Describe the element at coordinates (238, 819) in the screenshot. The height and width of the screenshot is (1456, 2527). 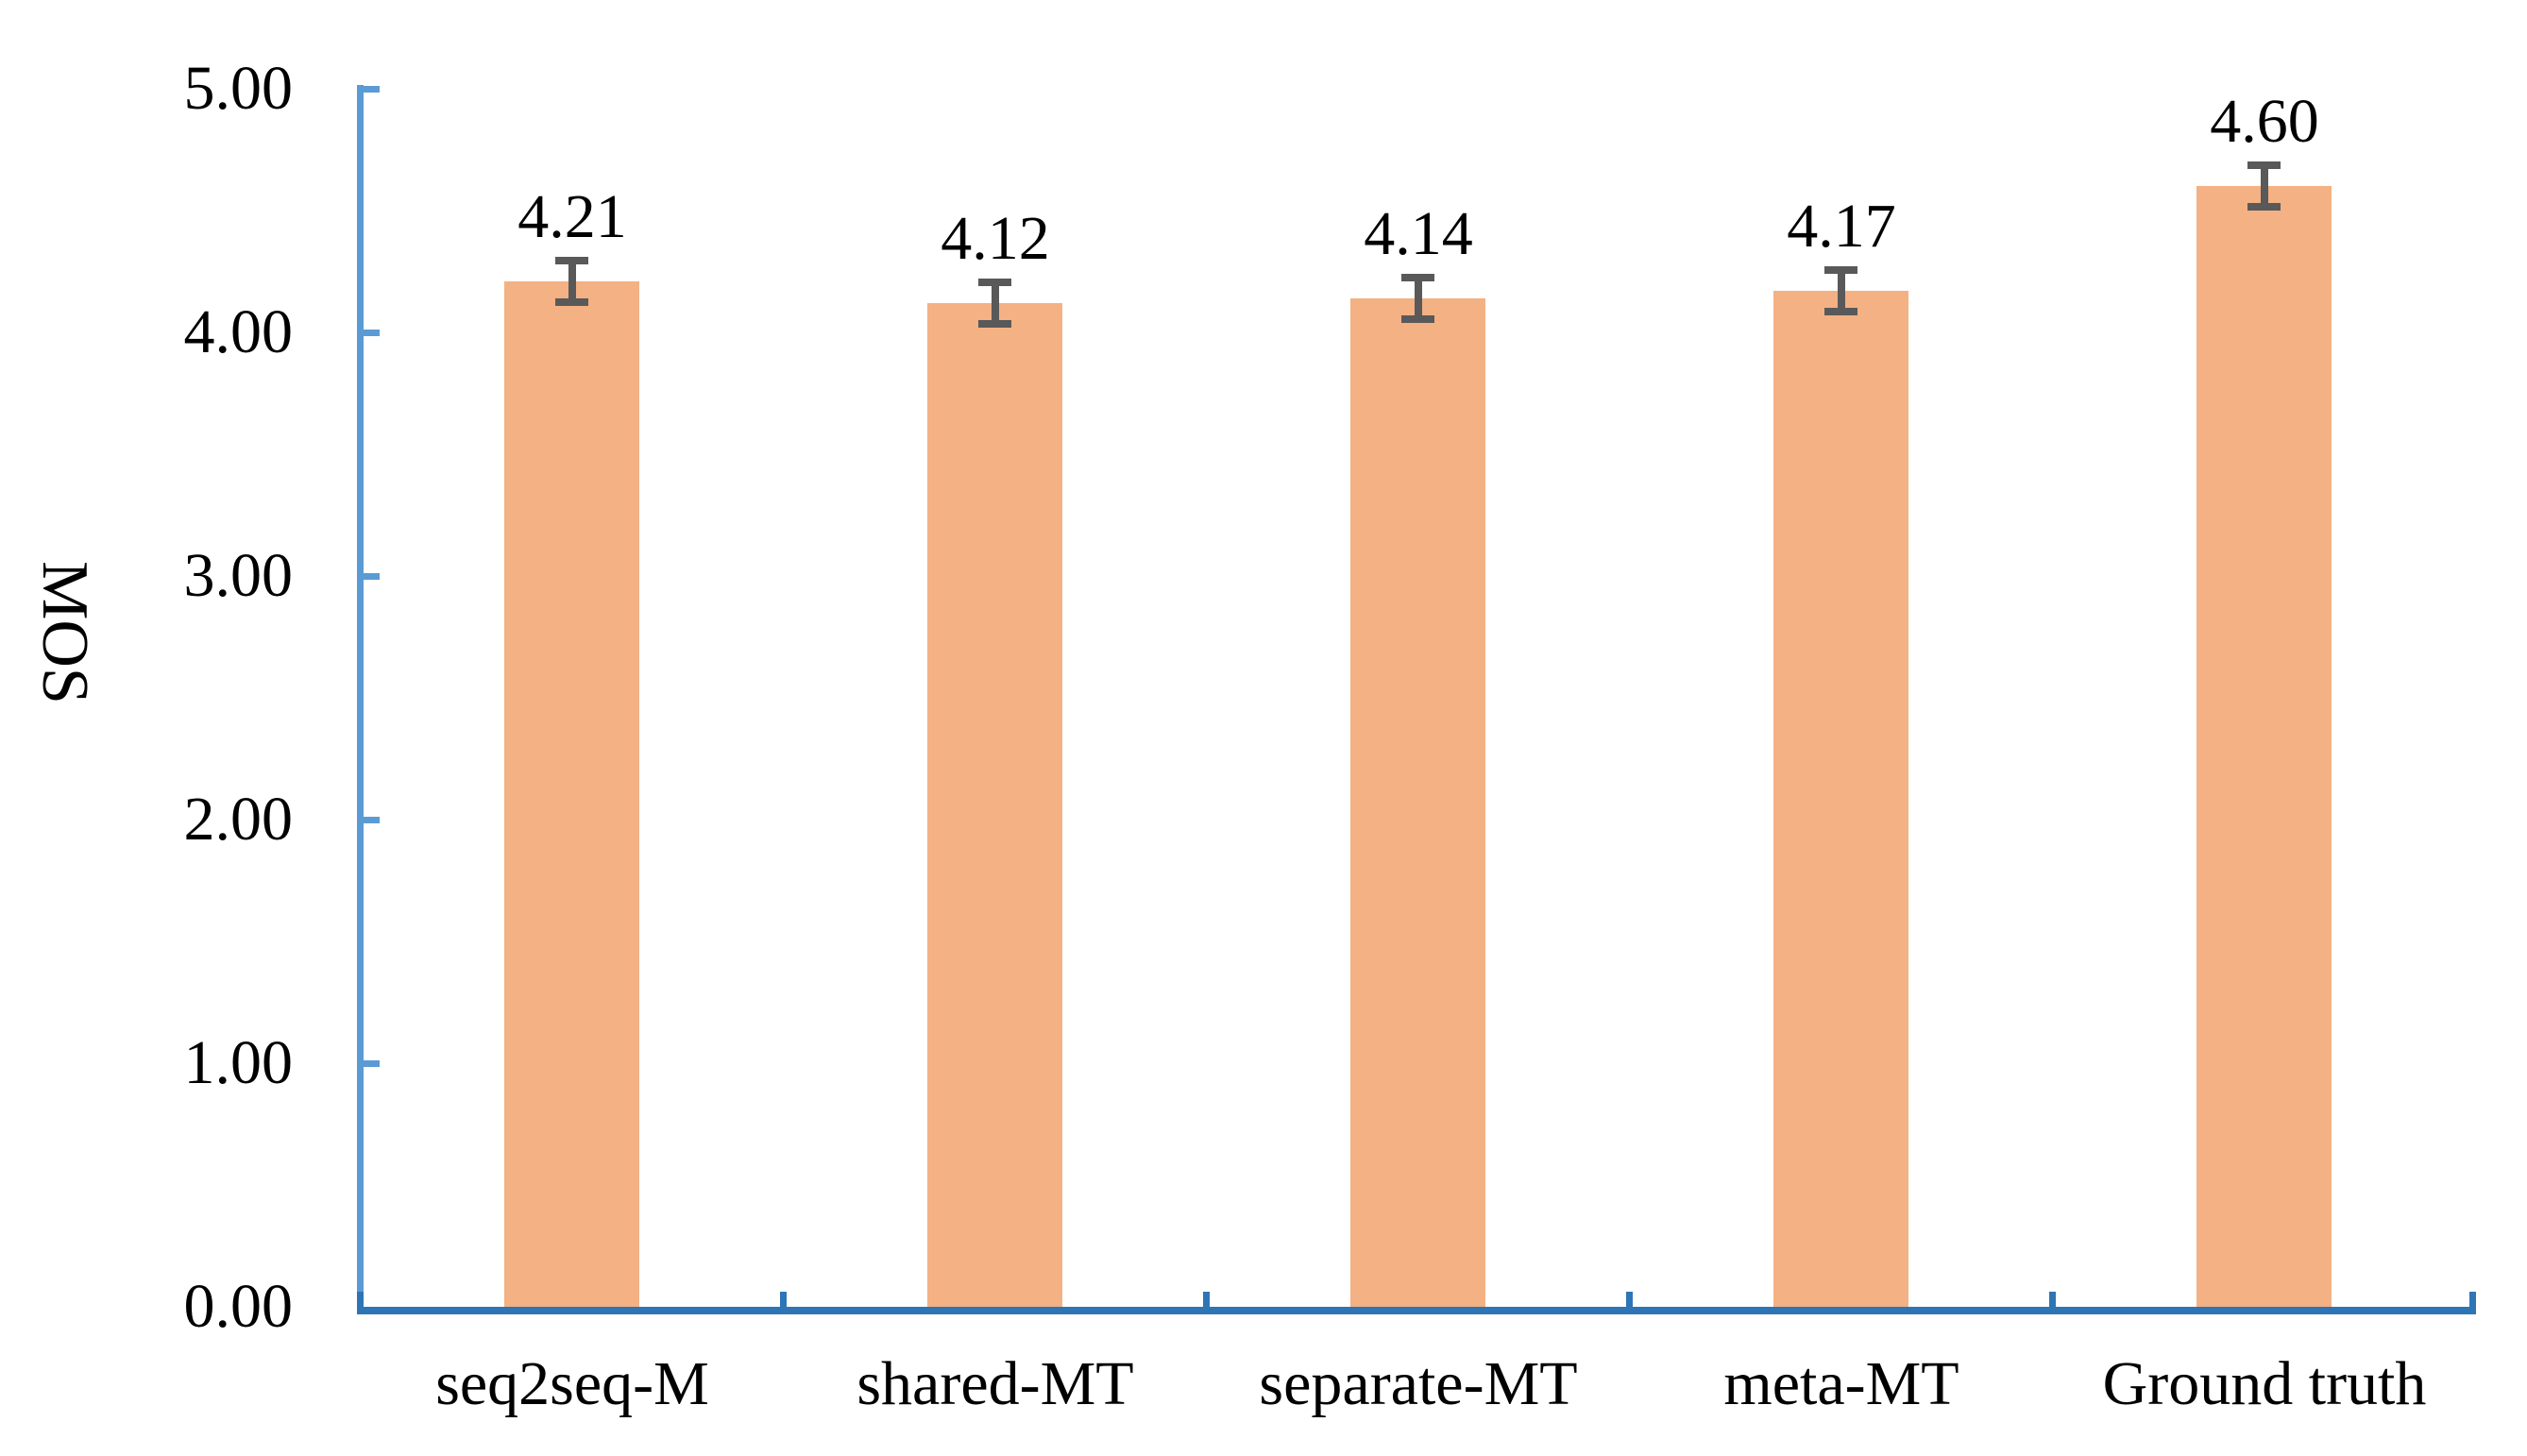
I see `y-tick-label: 2.00` at that location.